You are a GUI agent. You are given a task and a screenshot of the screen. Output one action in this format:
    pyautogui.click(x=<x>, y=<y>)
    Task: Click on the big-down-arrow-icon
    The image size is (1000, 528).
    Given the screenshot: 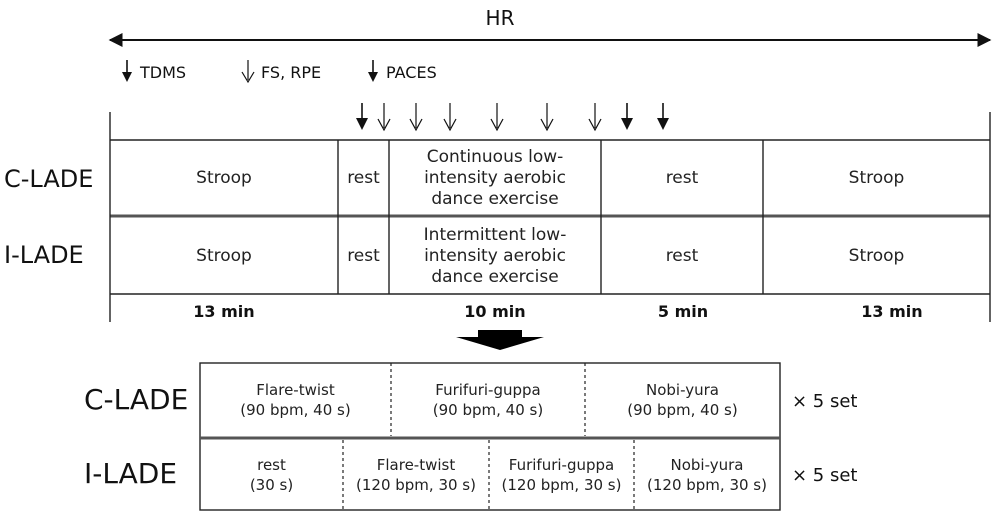 What is the action you would take?
    pyautogui.click(x=500, y=343)
    